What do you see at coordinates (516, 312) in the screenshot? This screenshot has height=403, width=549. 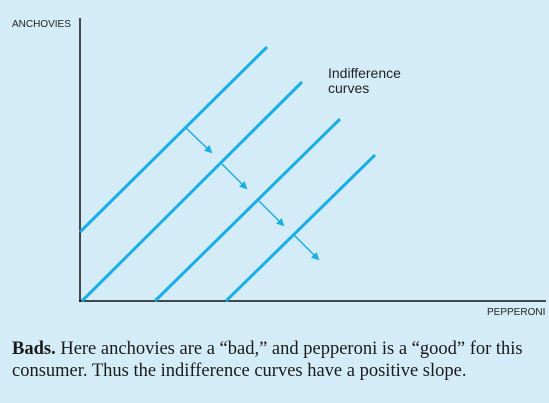 I see `x-axis-label: PEPPERONI` at bounding box center [516, 312].